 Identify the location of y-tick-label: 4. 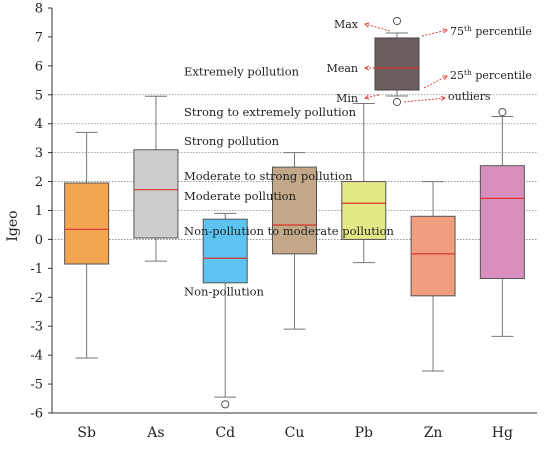
(39, 124).